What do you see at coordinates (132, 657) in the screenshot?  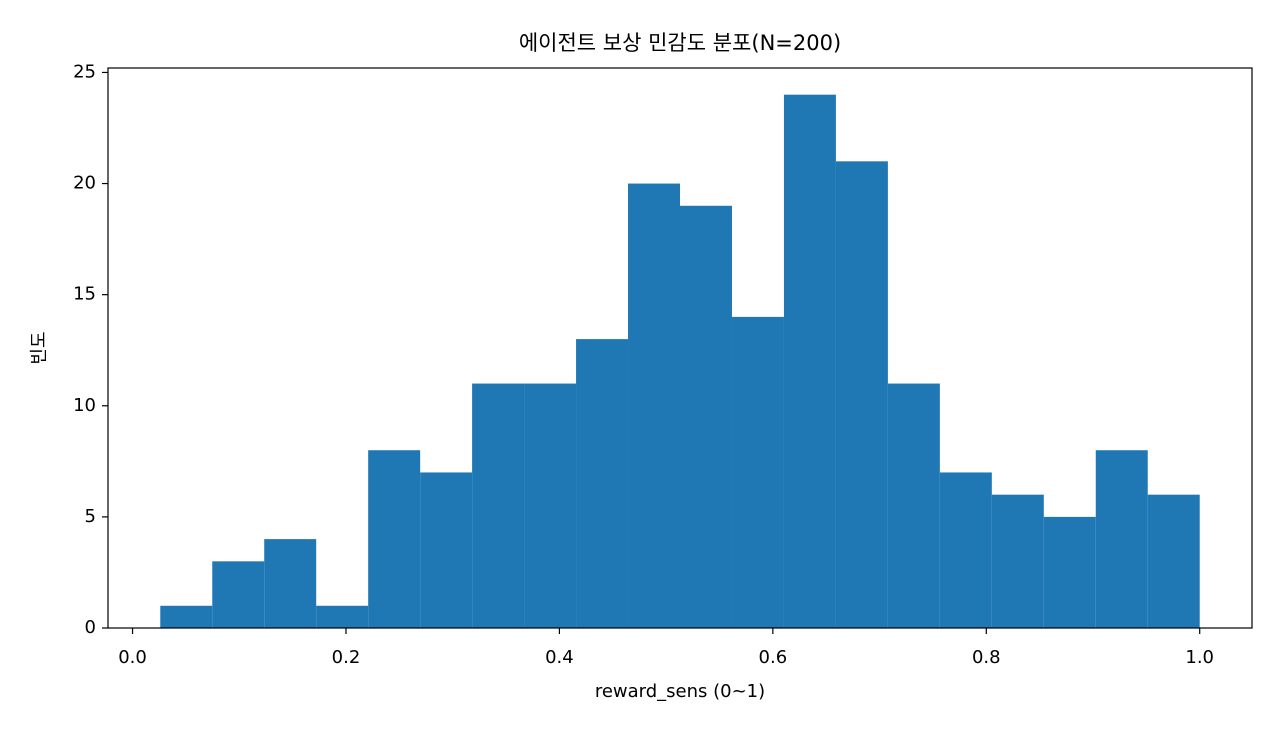 I see `x-tick-label: 0.0` at bounding box center [132, 657].